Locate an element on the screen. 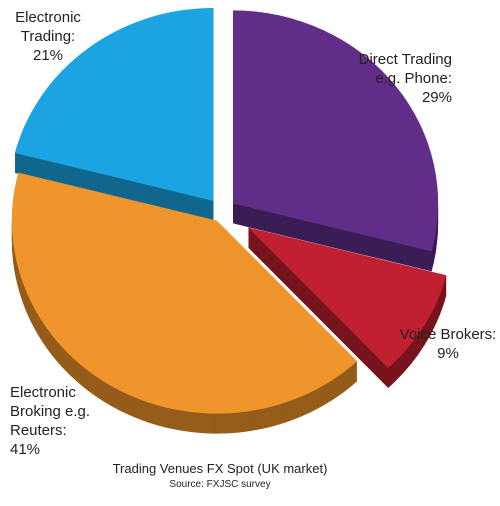 The height and width of the screenshot is (506, 500). category-label: Electronic Broking e.g. Reuters: is located at coordinates (50, 411).